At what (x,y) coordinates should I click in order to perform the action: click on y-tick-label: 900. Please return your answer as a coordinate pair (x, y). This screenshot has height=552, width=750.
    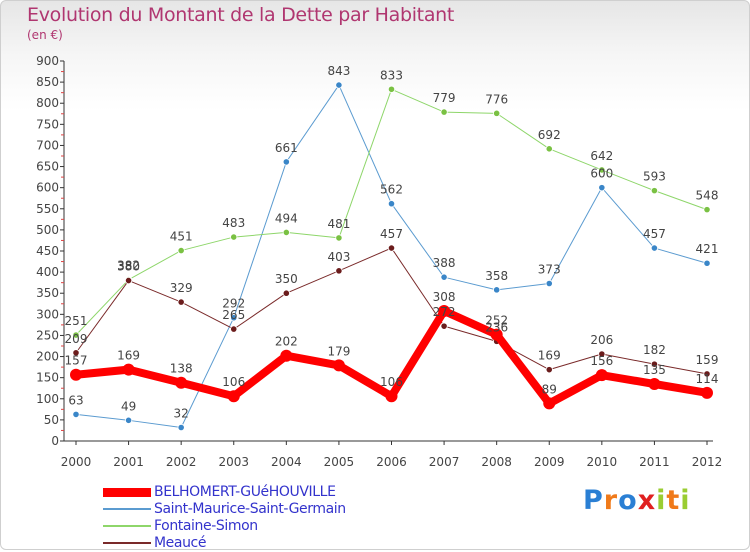
    Looking at the image, I should click on (47, 61).